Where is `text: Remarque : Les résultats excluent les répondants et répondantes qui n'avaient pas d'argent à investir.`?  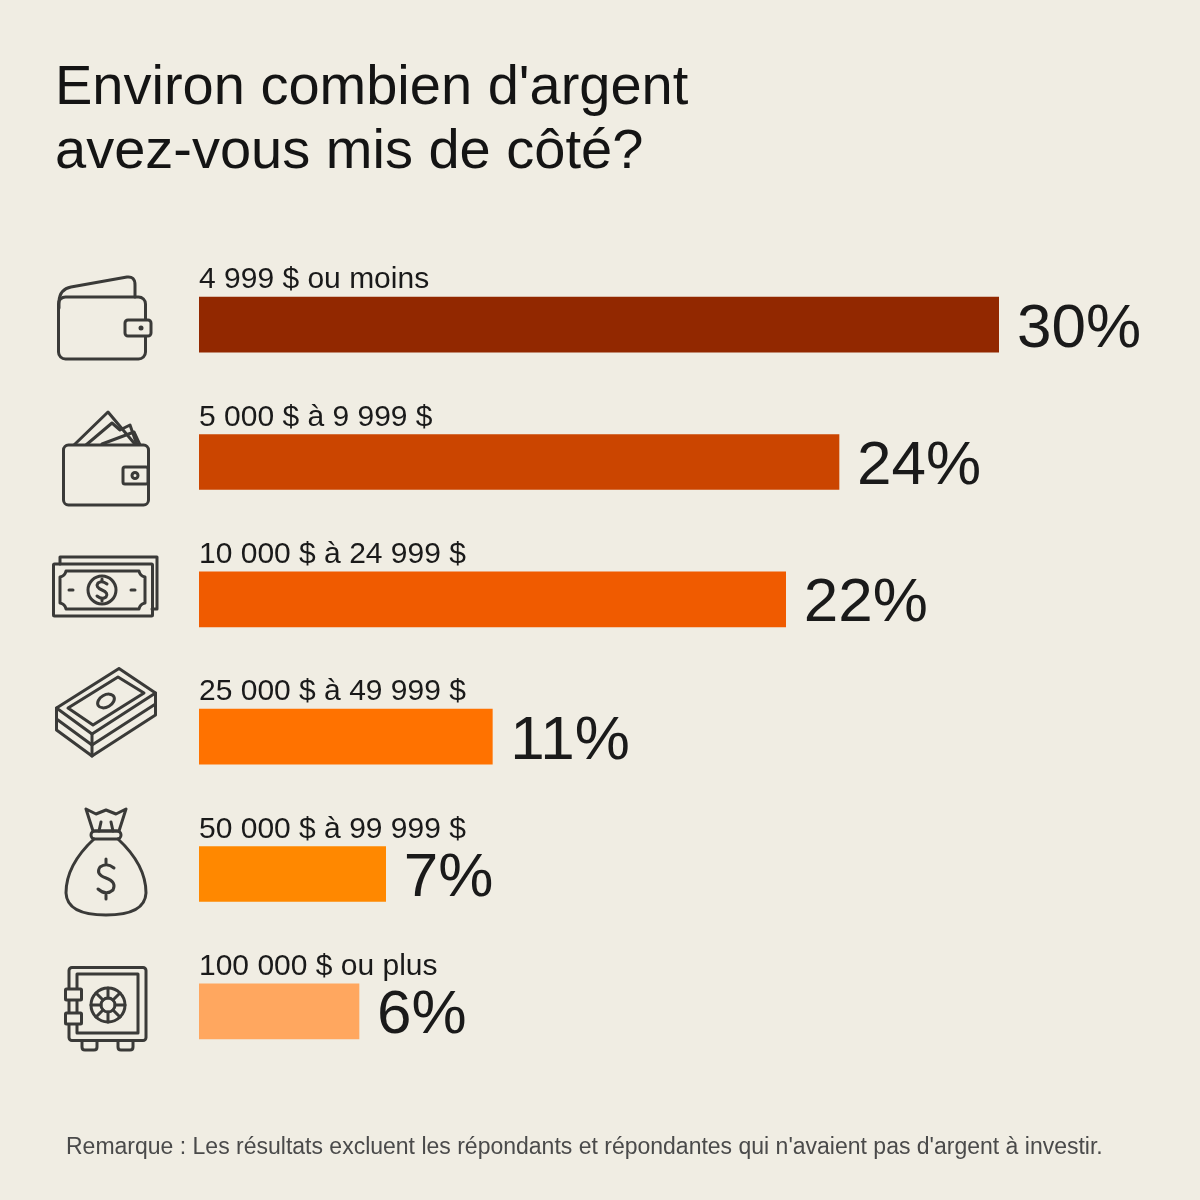 text: Remarque : Les résultats excluent les répondants et répondantes qui n'avaient pas d'argent à investir. is located at coordinates (585, 1146).